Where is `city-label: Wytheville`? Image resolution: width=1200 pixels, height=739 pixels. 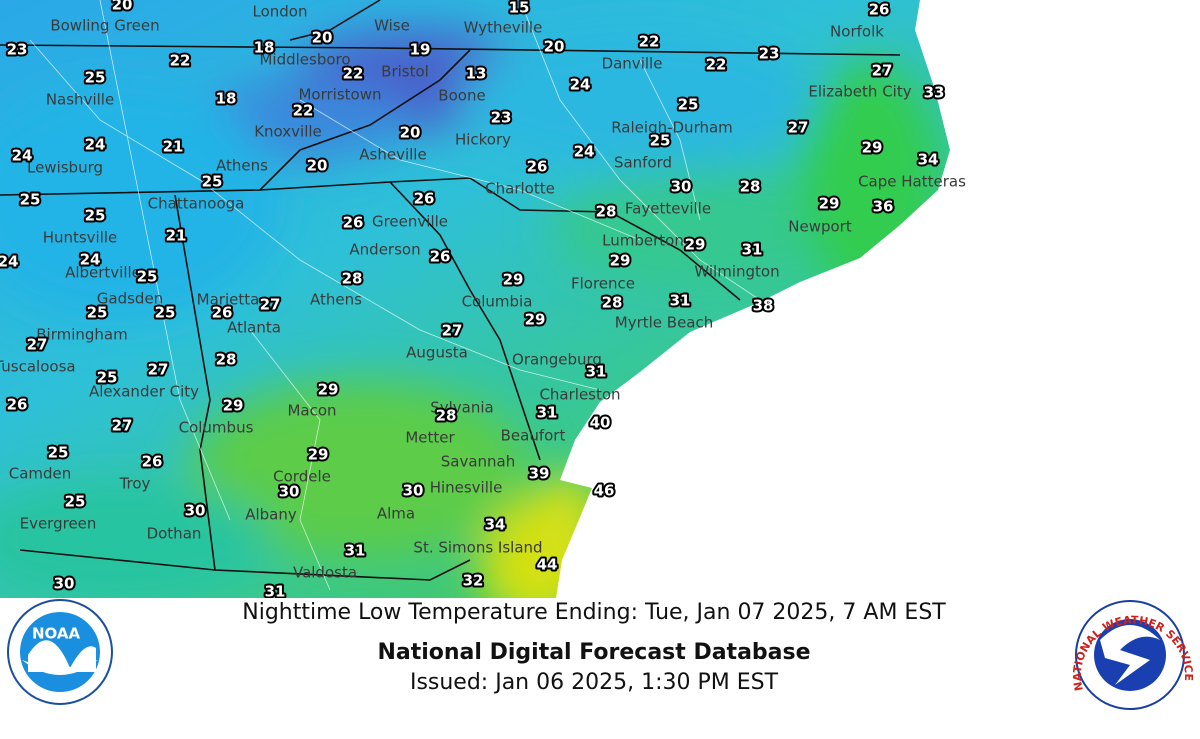 city-label: Wytheville is located at coordinates (503, 28).